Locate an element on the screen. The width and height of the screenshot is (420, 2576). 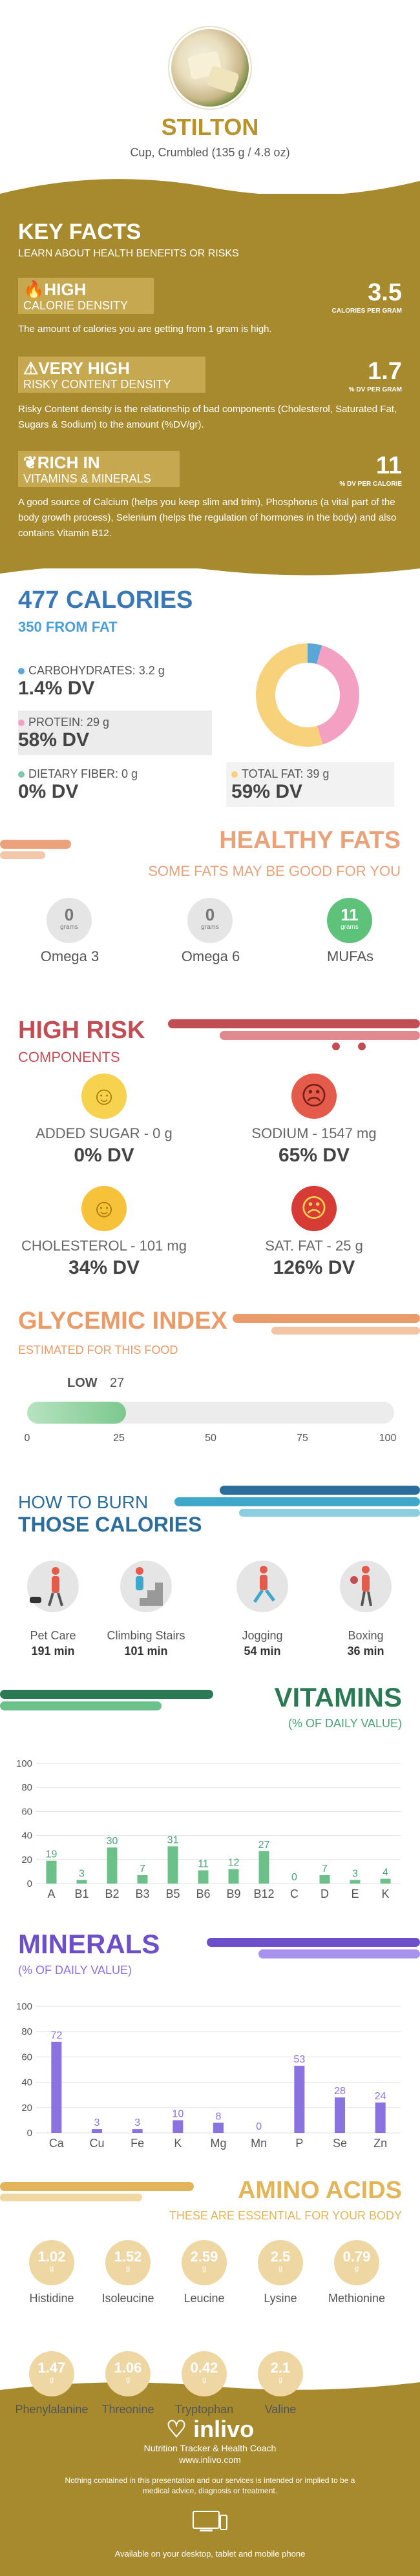
sat-fat-dv: 126% DV is located at coordinates (314, 1267).